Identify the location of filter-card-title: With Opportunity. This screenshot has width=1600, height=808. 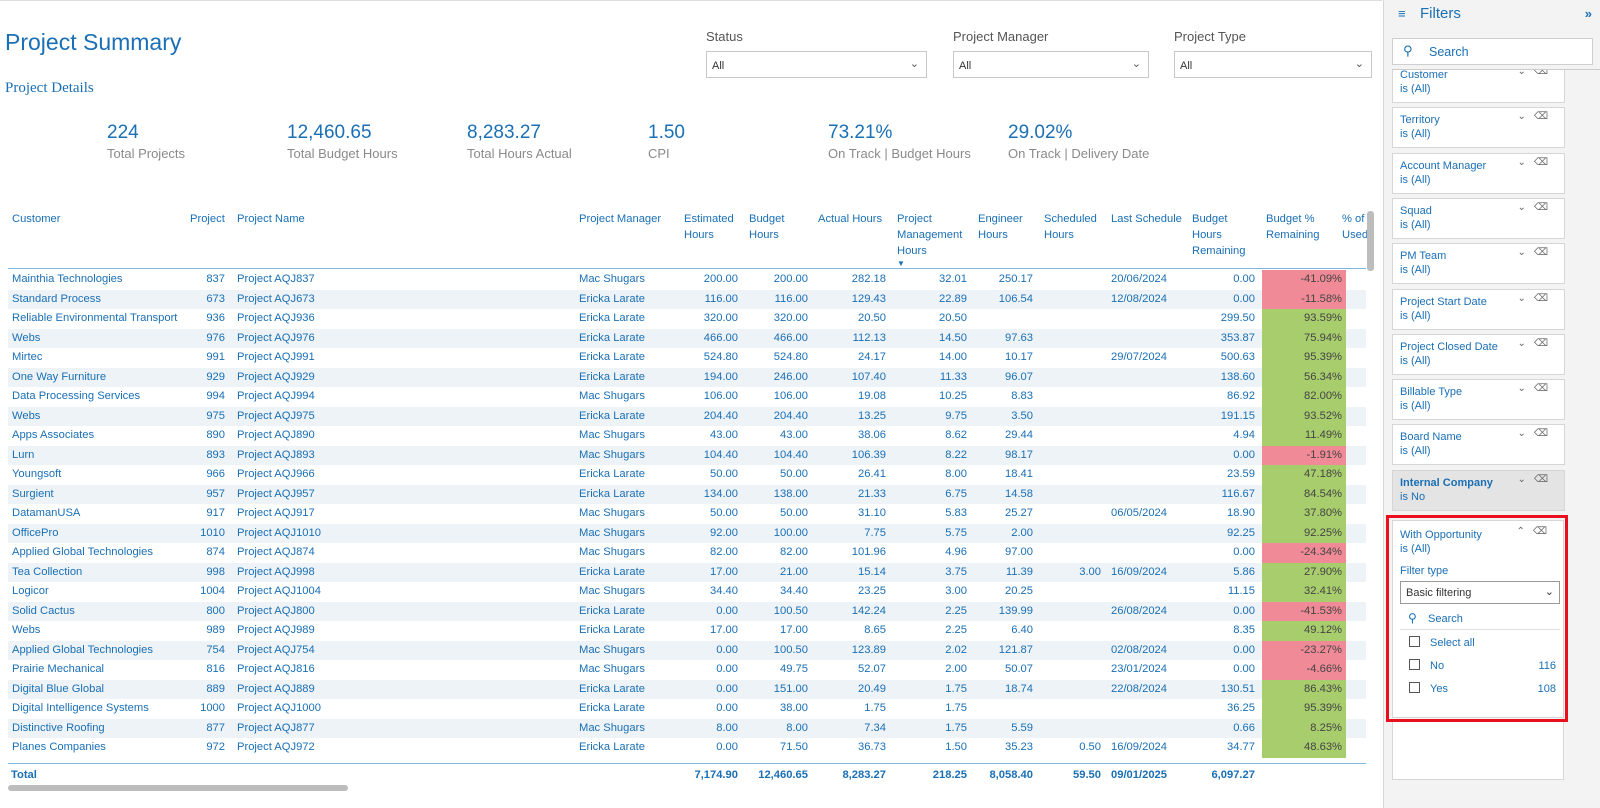
(1441, 535).